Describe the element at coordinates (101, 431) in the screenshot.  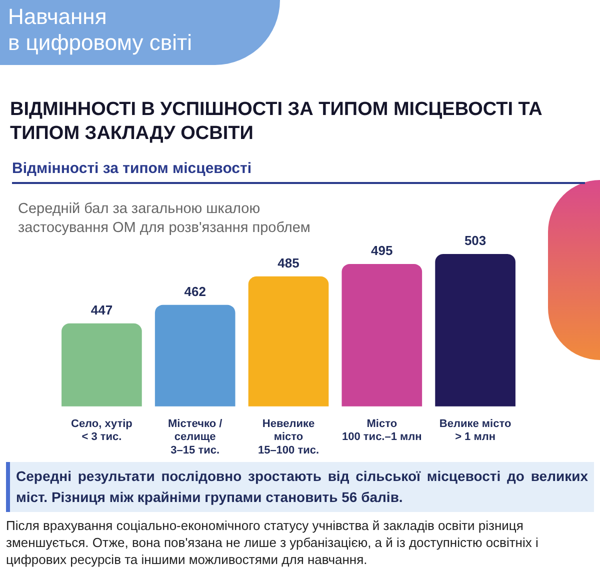
I see `x-tick-label: Село, хутір < 3 тис.` at that location.